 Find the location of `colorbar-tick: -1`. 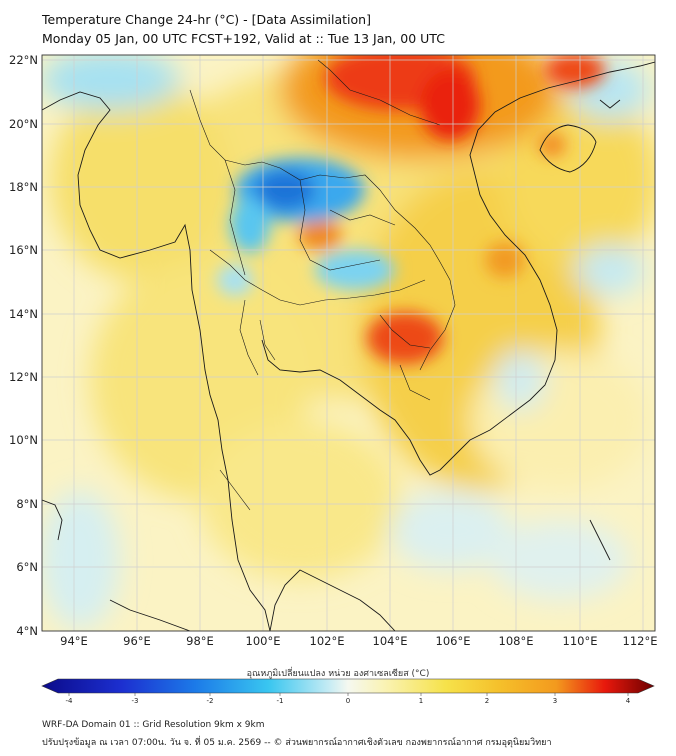

colorbar-tick: -1 is located at coordinates (280, 701).